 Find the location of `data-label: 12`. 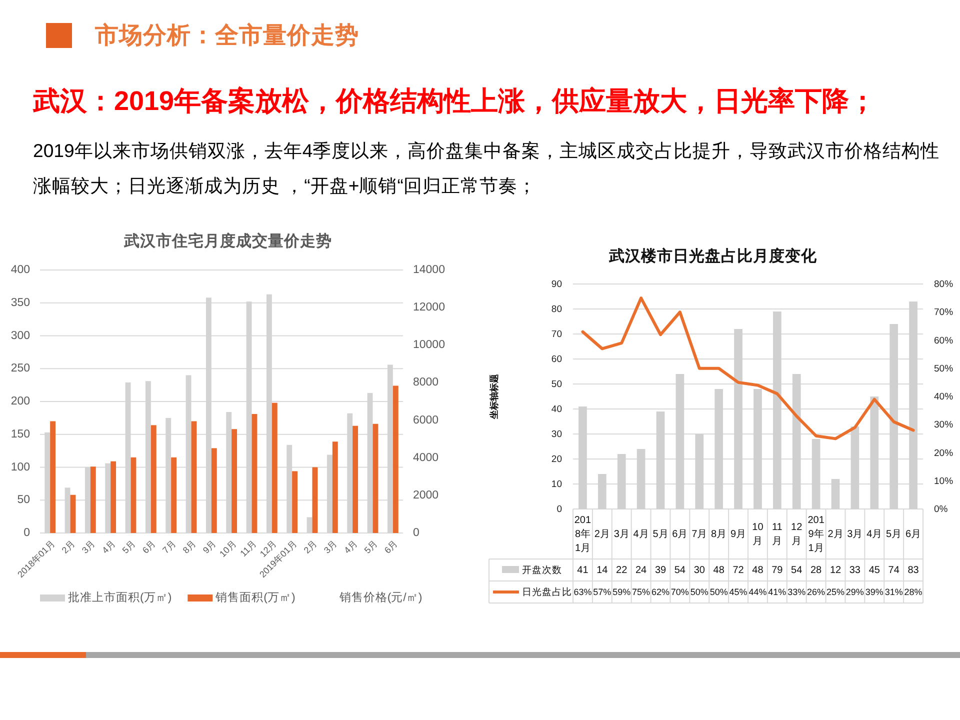

data-label: 12 is located at coordinates (836, 570).